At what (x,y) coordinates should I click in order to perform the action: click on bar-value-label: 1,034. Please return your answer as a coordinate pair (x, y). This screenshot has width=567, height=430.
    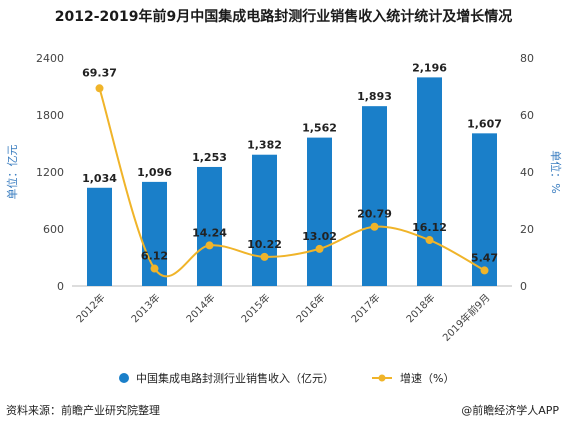
    Looking at the image, I should click on (99, 178).